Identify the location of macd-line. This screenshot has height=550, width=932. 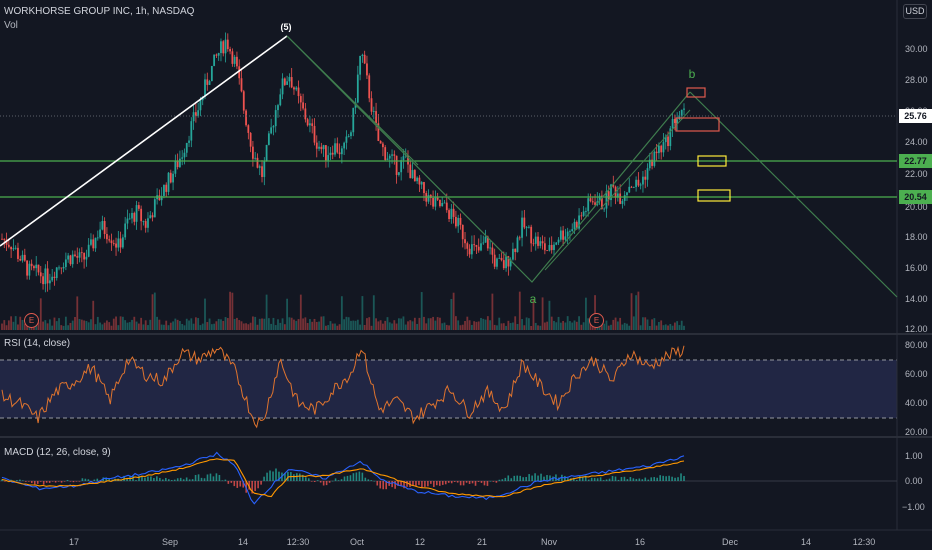
(343, 478).